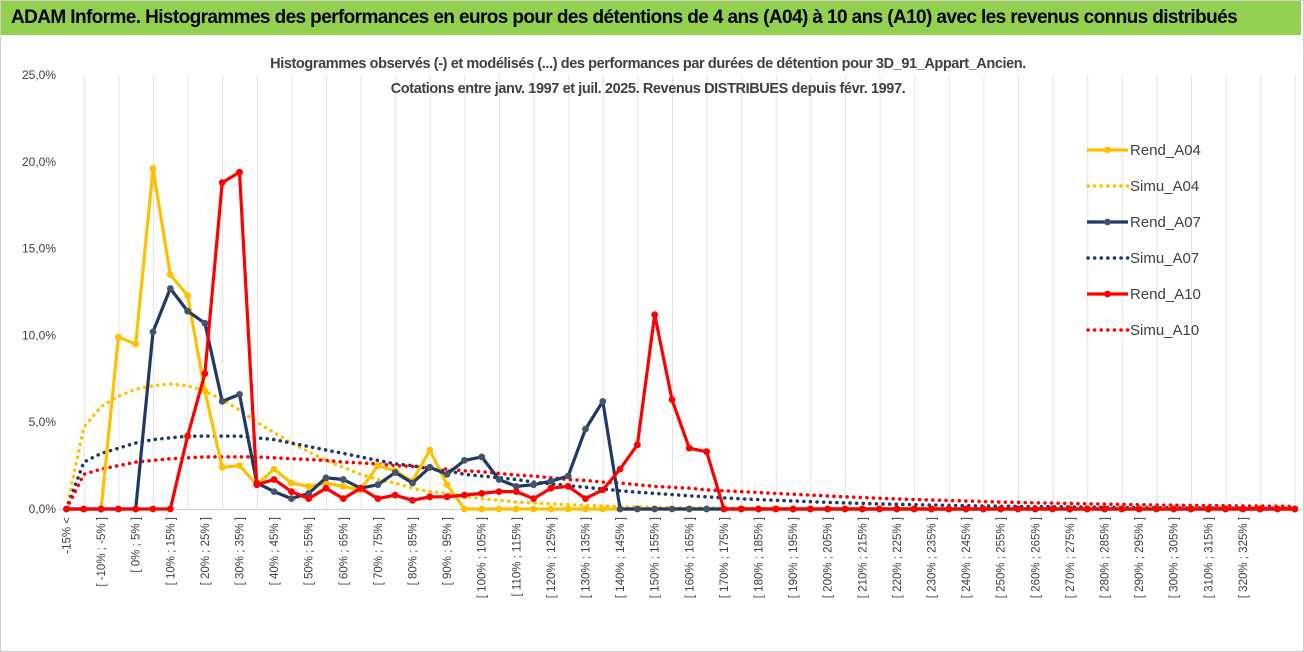 Image resolution: width=1304 pixels, height=652 pixels. I want to click on x-tick-label: [ 190% ; 195% ], so click(794, 557).